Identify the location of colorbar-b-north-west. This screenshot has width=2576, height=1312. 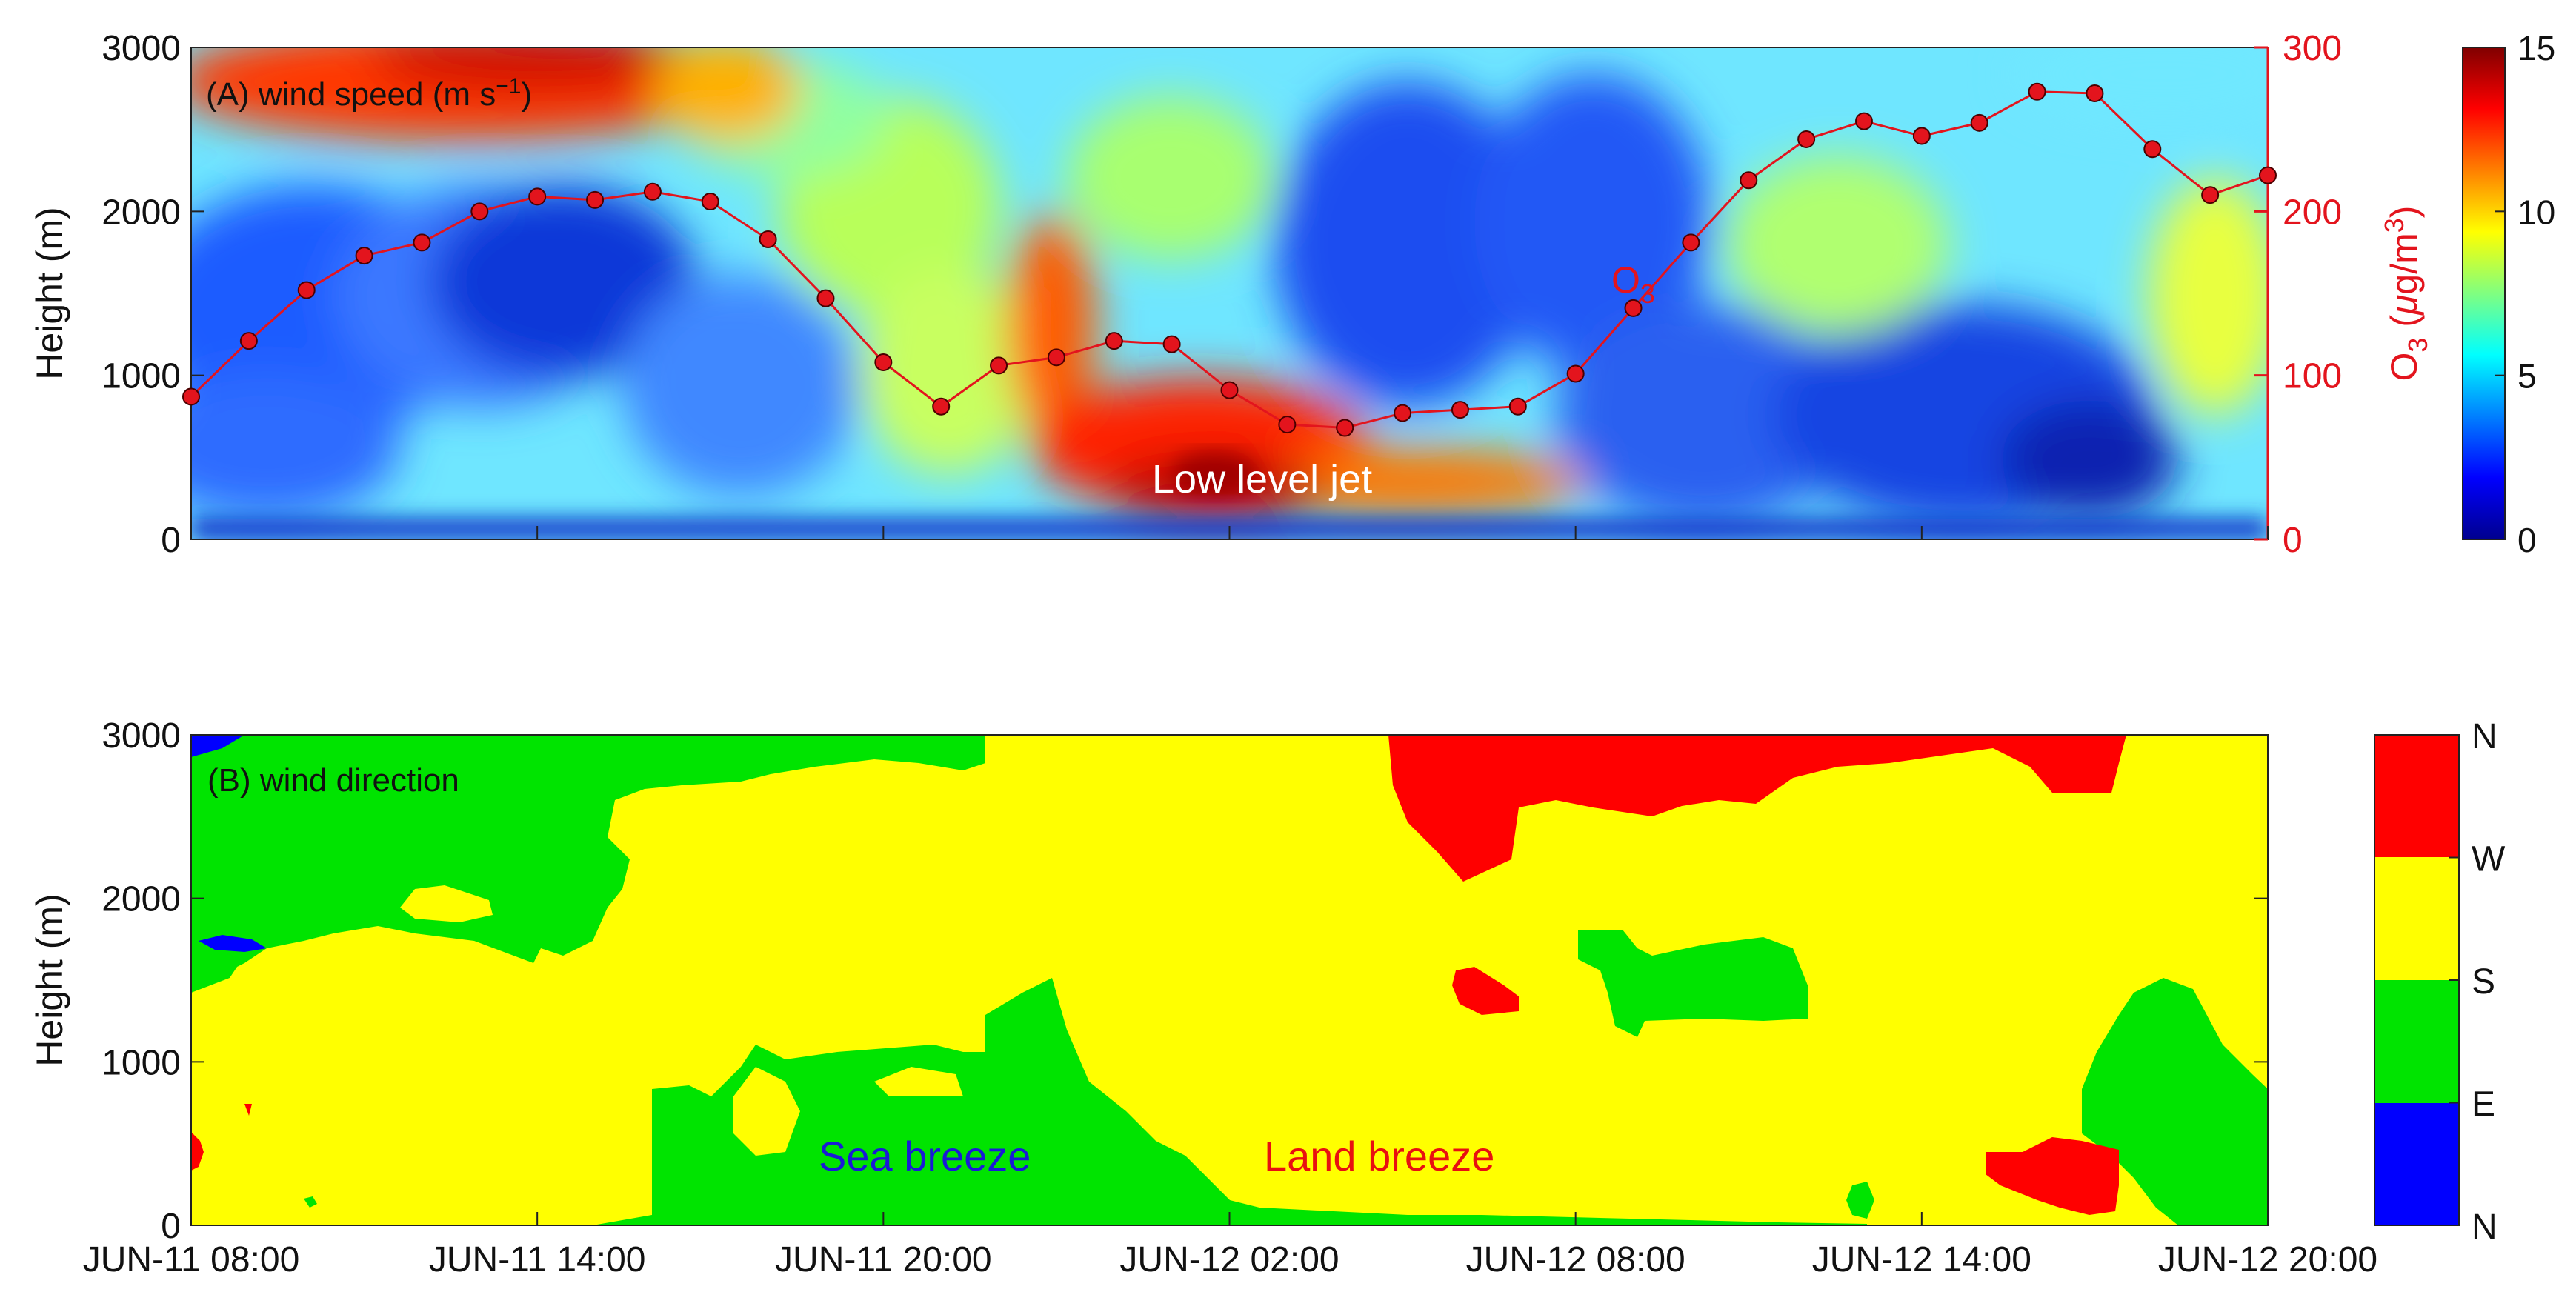
(2416, 796).